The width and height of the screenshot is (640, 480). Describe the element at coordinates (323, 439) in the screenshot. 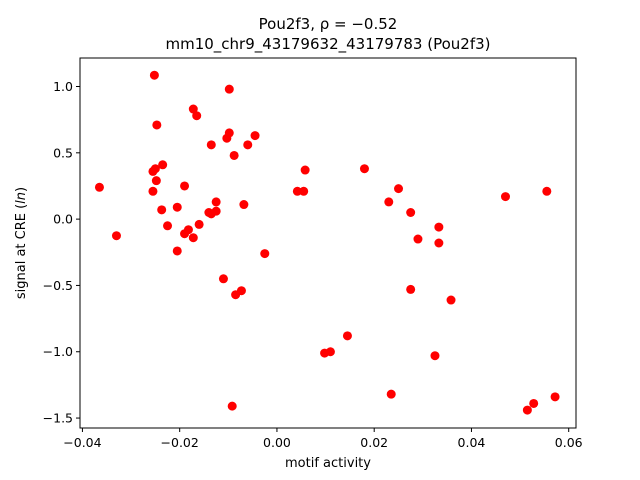

I see `x-axis-ticks: −0.04 −0.02 0.00 0.02 0.04 0.06` at that location.